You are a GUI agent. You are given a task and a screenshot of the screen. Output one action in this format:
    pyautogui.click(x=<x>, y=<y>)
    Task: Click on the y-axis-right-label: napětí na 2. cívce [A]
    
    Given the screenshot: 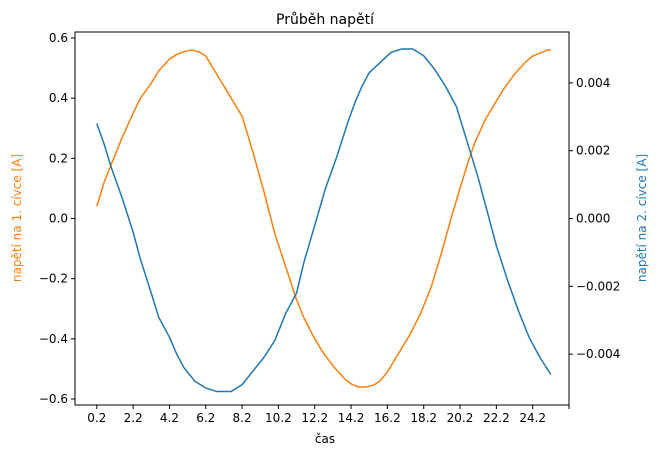 What is the action you would take?
    pyautogui.click(x=642, y=218)
    